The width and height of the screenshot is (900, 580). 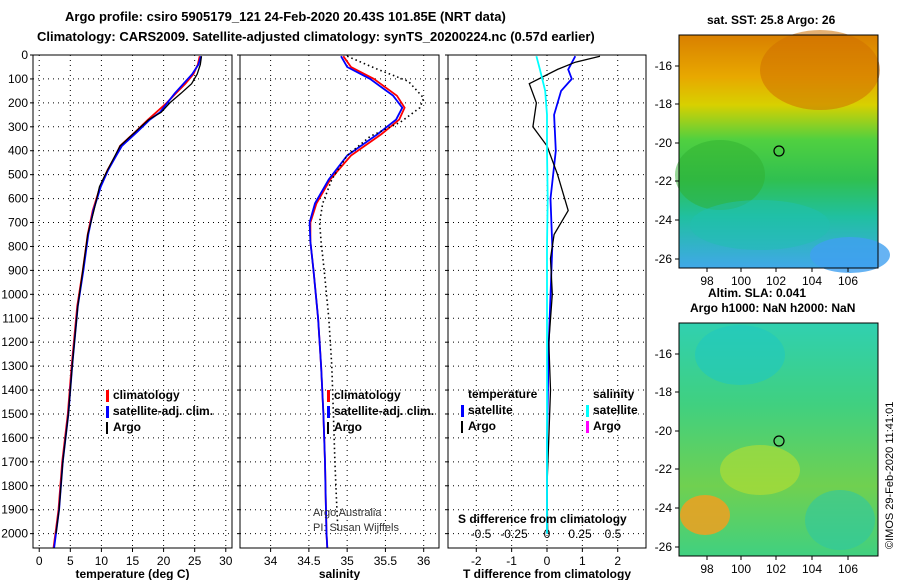 I want to click on y-tick-label: 700, so click(x=18, y=223).